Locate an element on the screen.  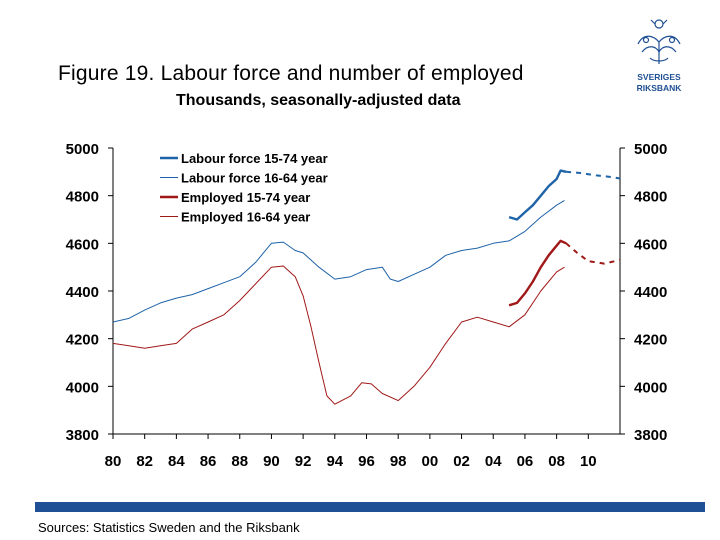
x-tick-label: 82 is located at coordinates (144, 461).